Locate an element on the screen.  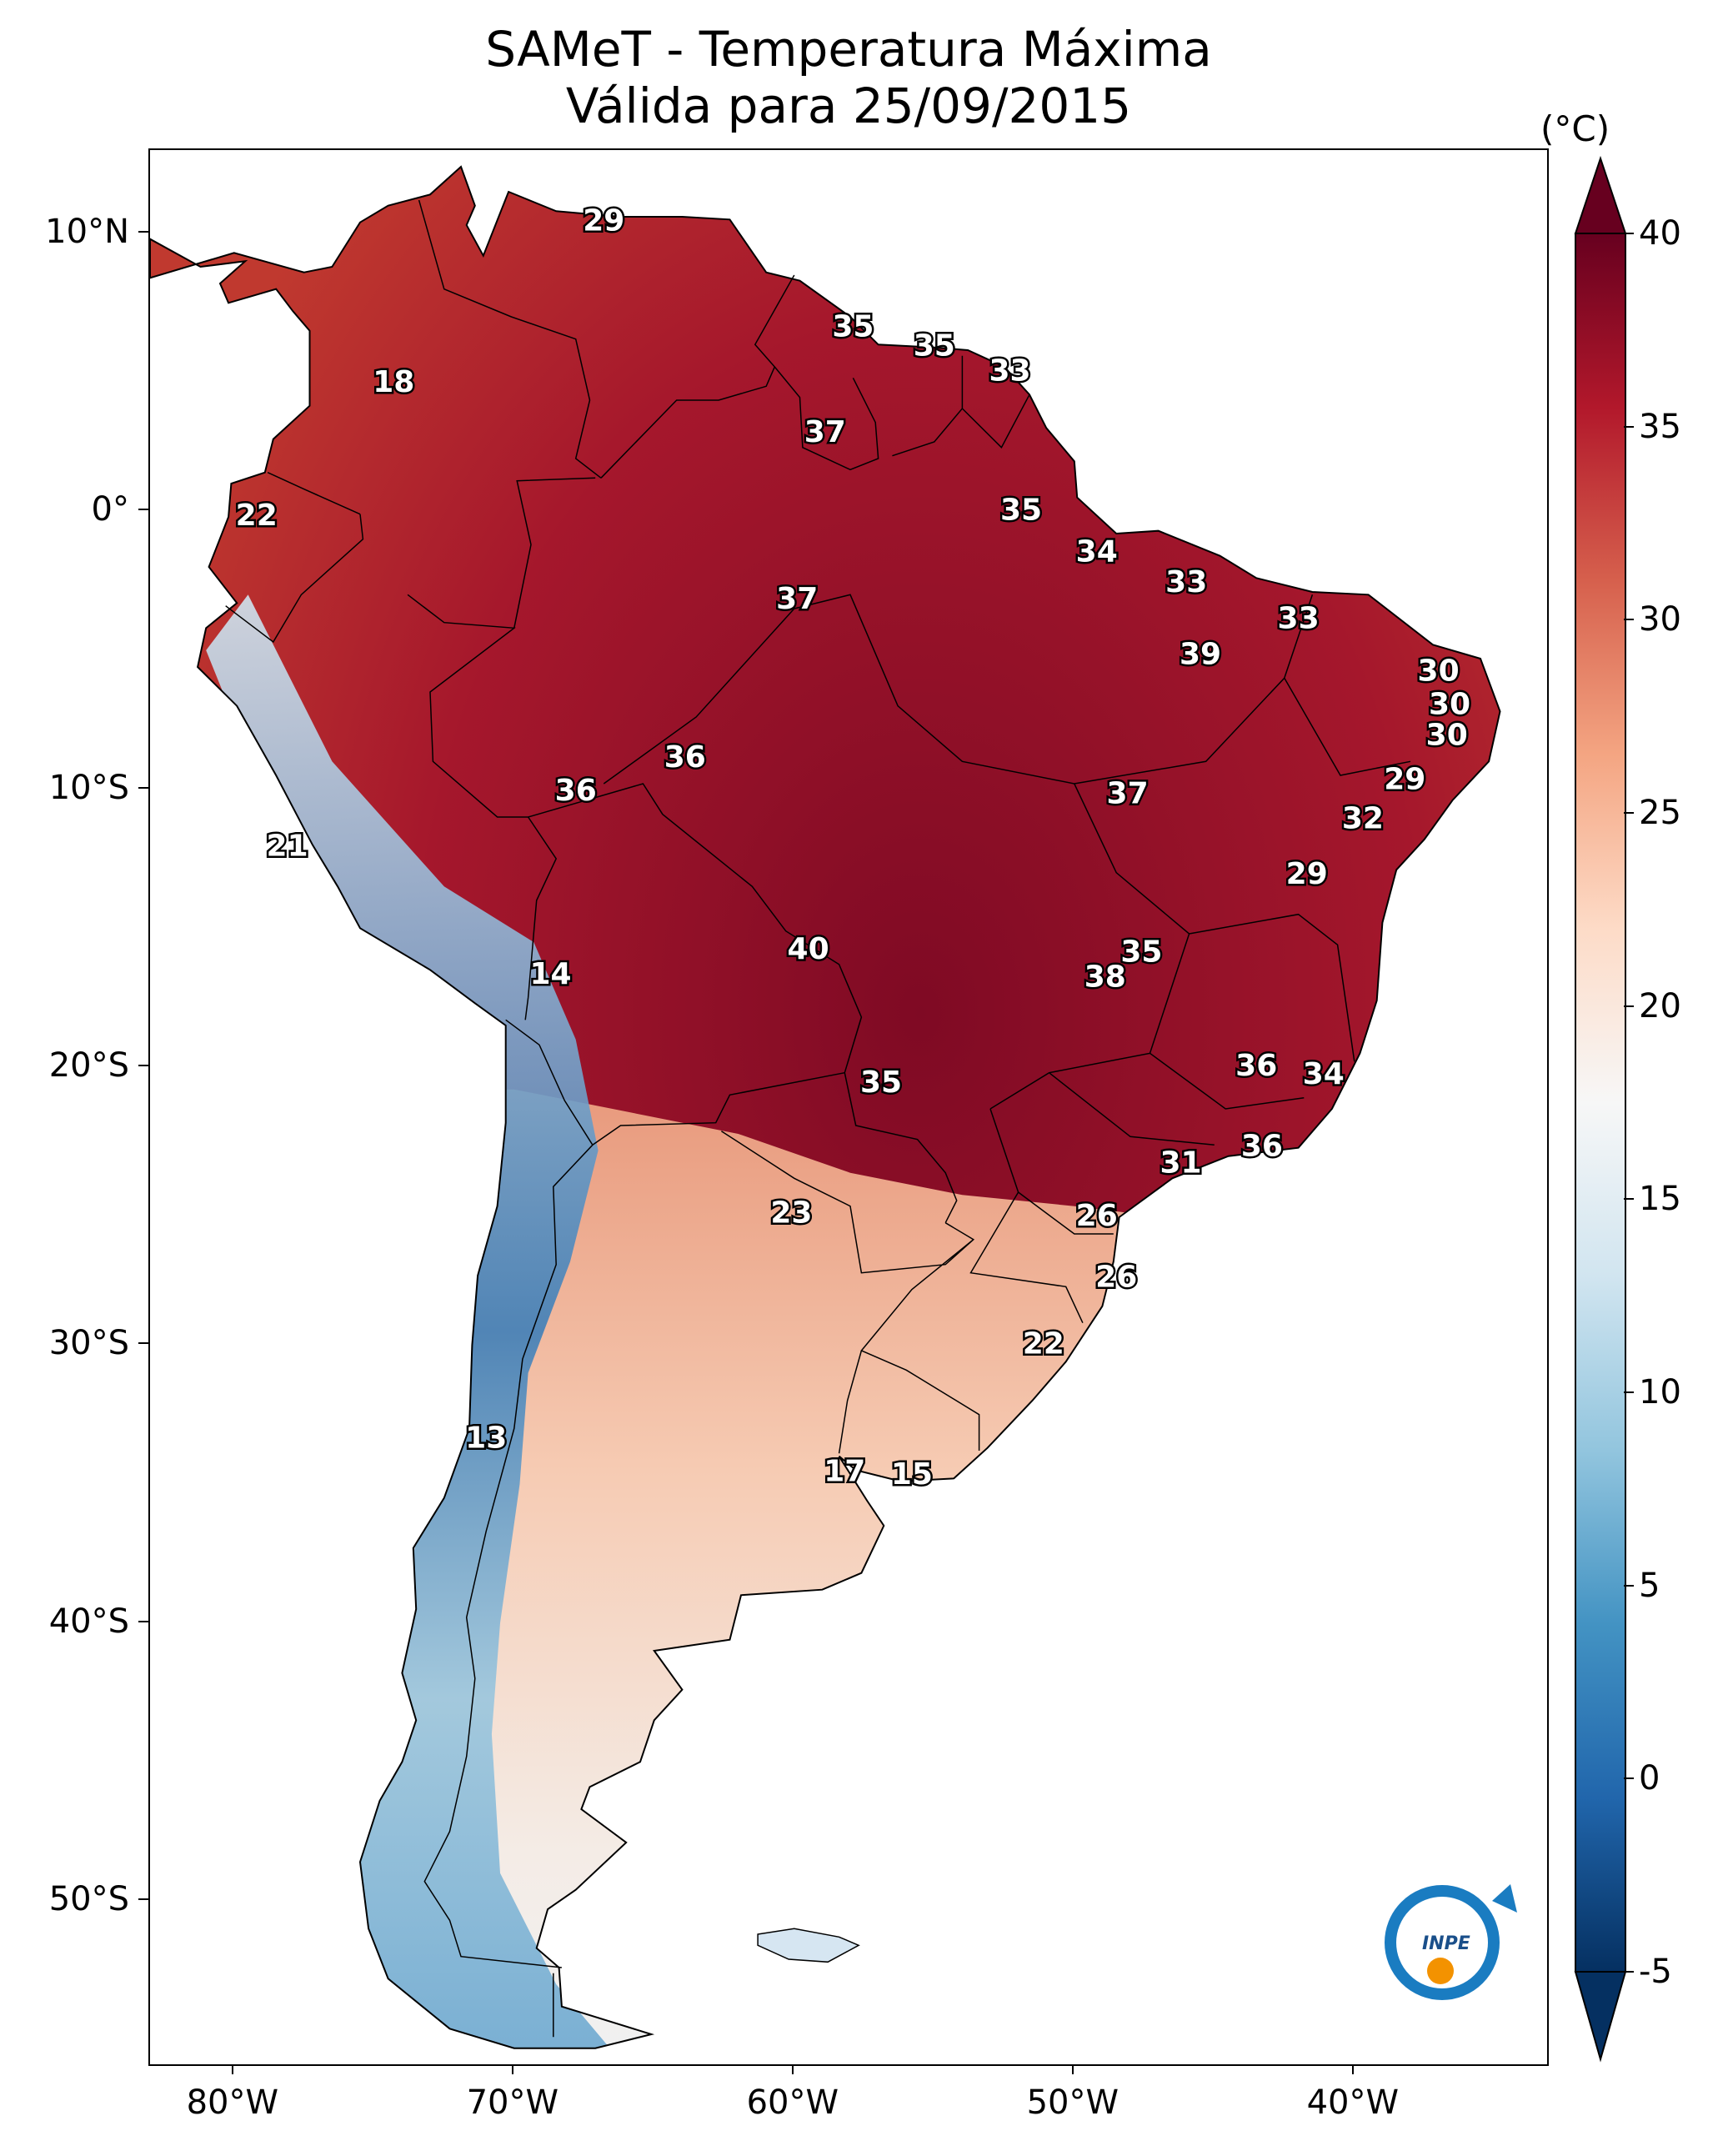
colorbar-unit: (°C) is located at coordinates (1575, 128).